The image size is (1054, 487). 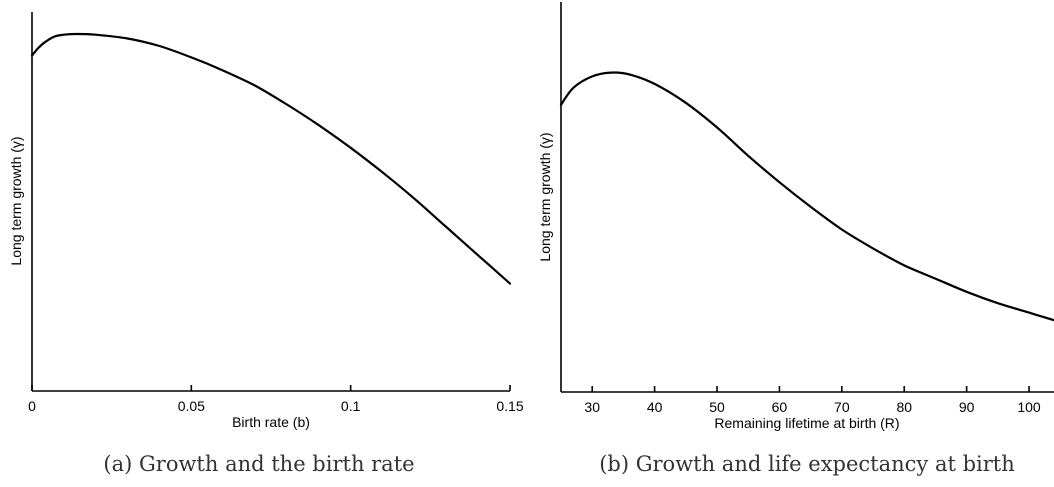 What do you see at coordinates (806, 423) in the screenshot?
I see `panel-b-x-axis-title: Remaining lifetime at birth (R)` at bounding box center [806, 423].